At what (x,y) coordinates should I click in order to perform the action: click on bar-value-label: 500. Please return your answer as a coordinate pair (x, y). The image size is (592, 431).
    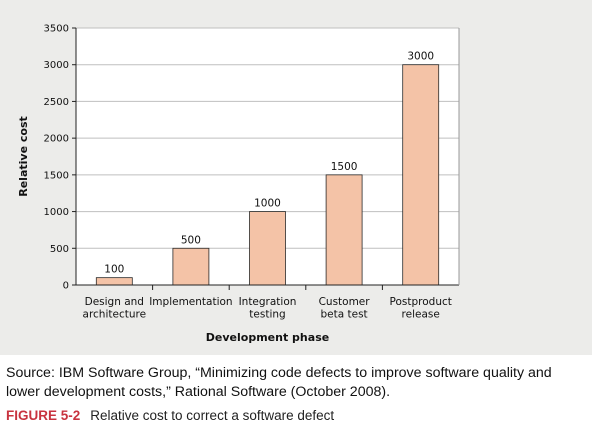
    Looking at the image, I should click on (191, 240).